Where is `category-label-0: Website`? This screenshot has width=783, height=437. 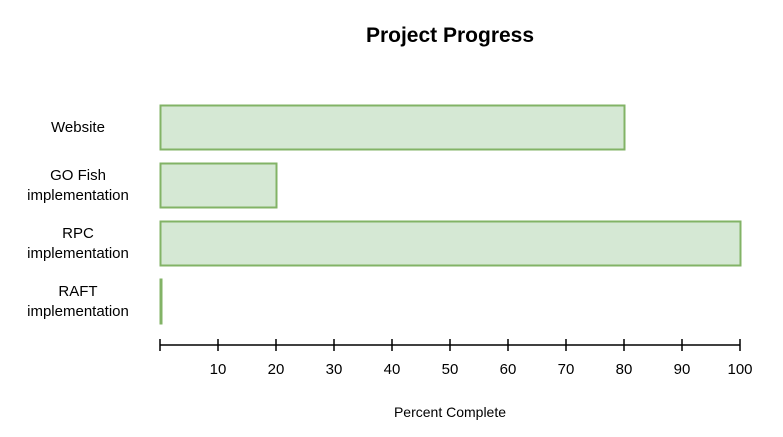
category-label-0: Website is located at coordinates (78, 127).